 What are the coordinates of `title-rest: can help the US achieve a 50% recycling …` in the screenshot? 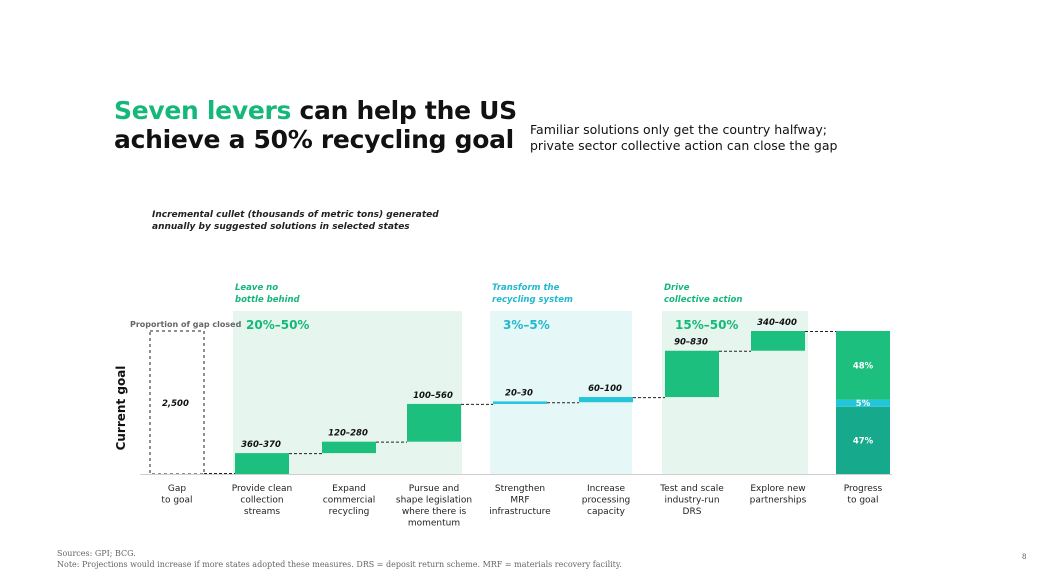 It's located at (315, 125).